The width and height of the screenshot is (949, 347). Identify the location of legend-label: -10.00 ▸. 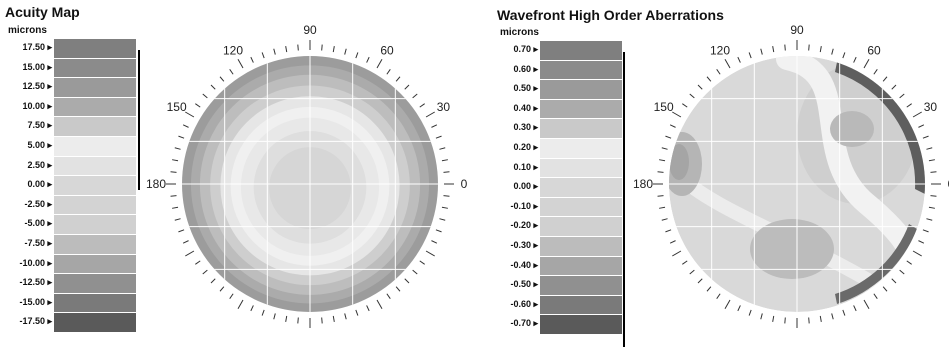
(35, 262).